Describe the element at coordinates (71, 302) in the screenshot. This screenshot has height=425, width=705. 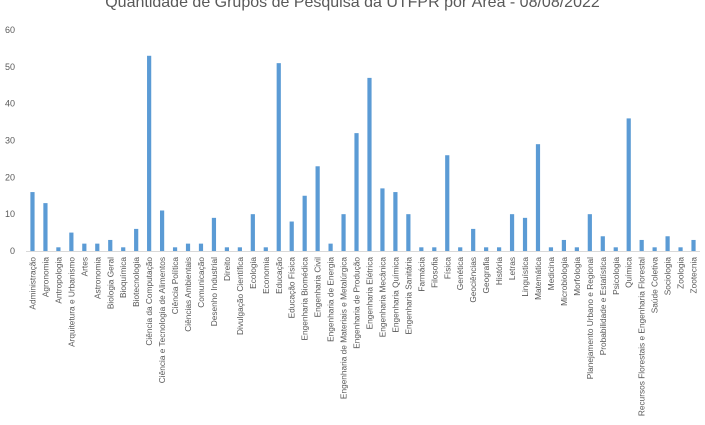
I see `x-tick-label: Arquitetura e Urbanismo` at that location.